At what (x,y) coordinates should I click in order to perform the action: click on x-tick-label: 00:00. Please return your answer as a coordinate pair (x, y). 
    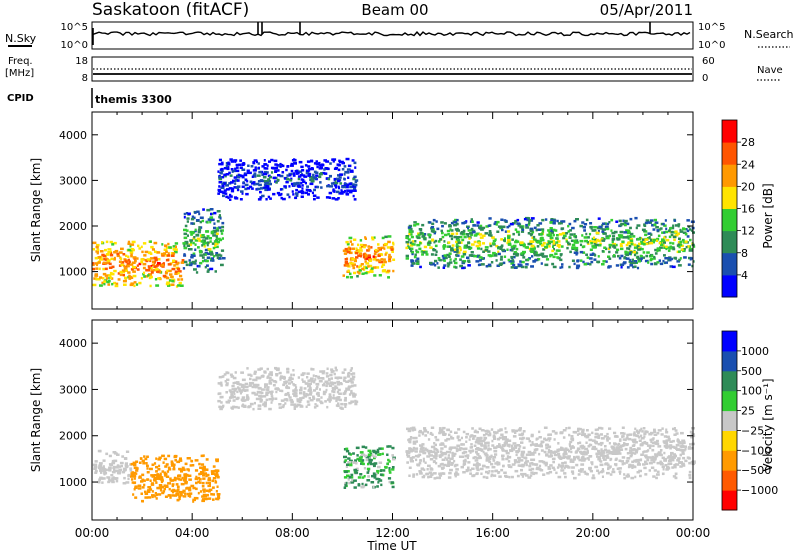
    Looking at the image, I should click on (693, 533).